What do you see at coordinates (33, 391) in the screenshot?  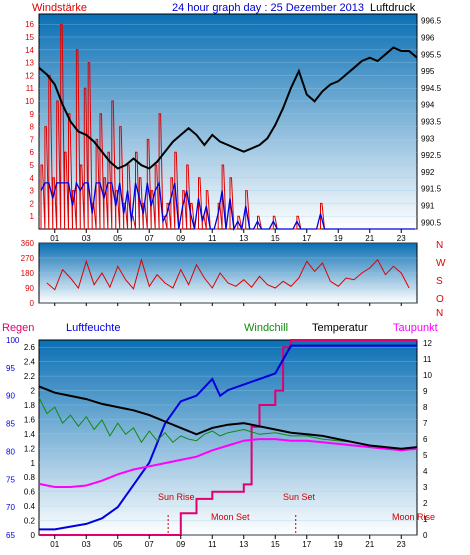 I see `y-tick-label-rain: 2` at bounding box center [33, 391].